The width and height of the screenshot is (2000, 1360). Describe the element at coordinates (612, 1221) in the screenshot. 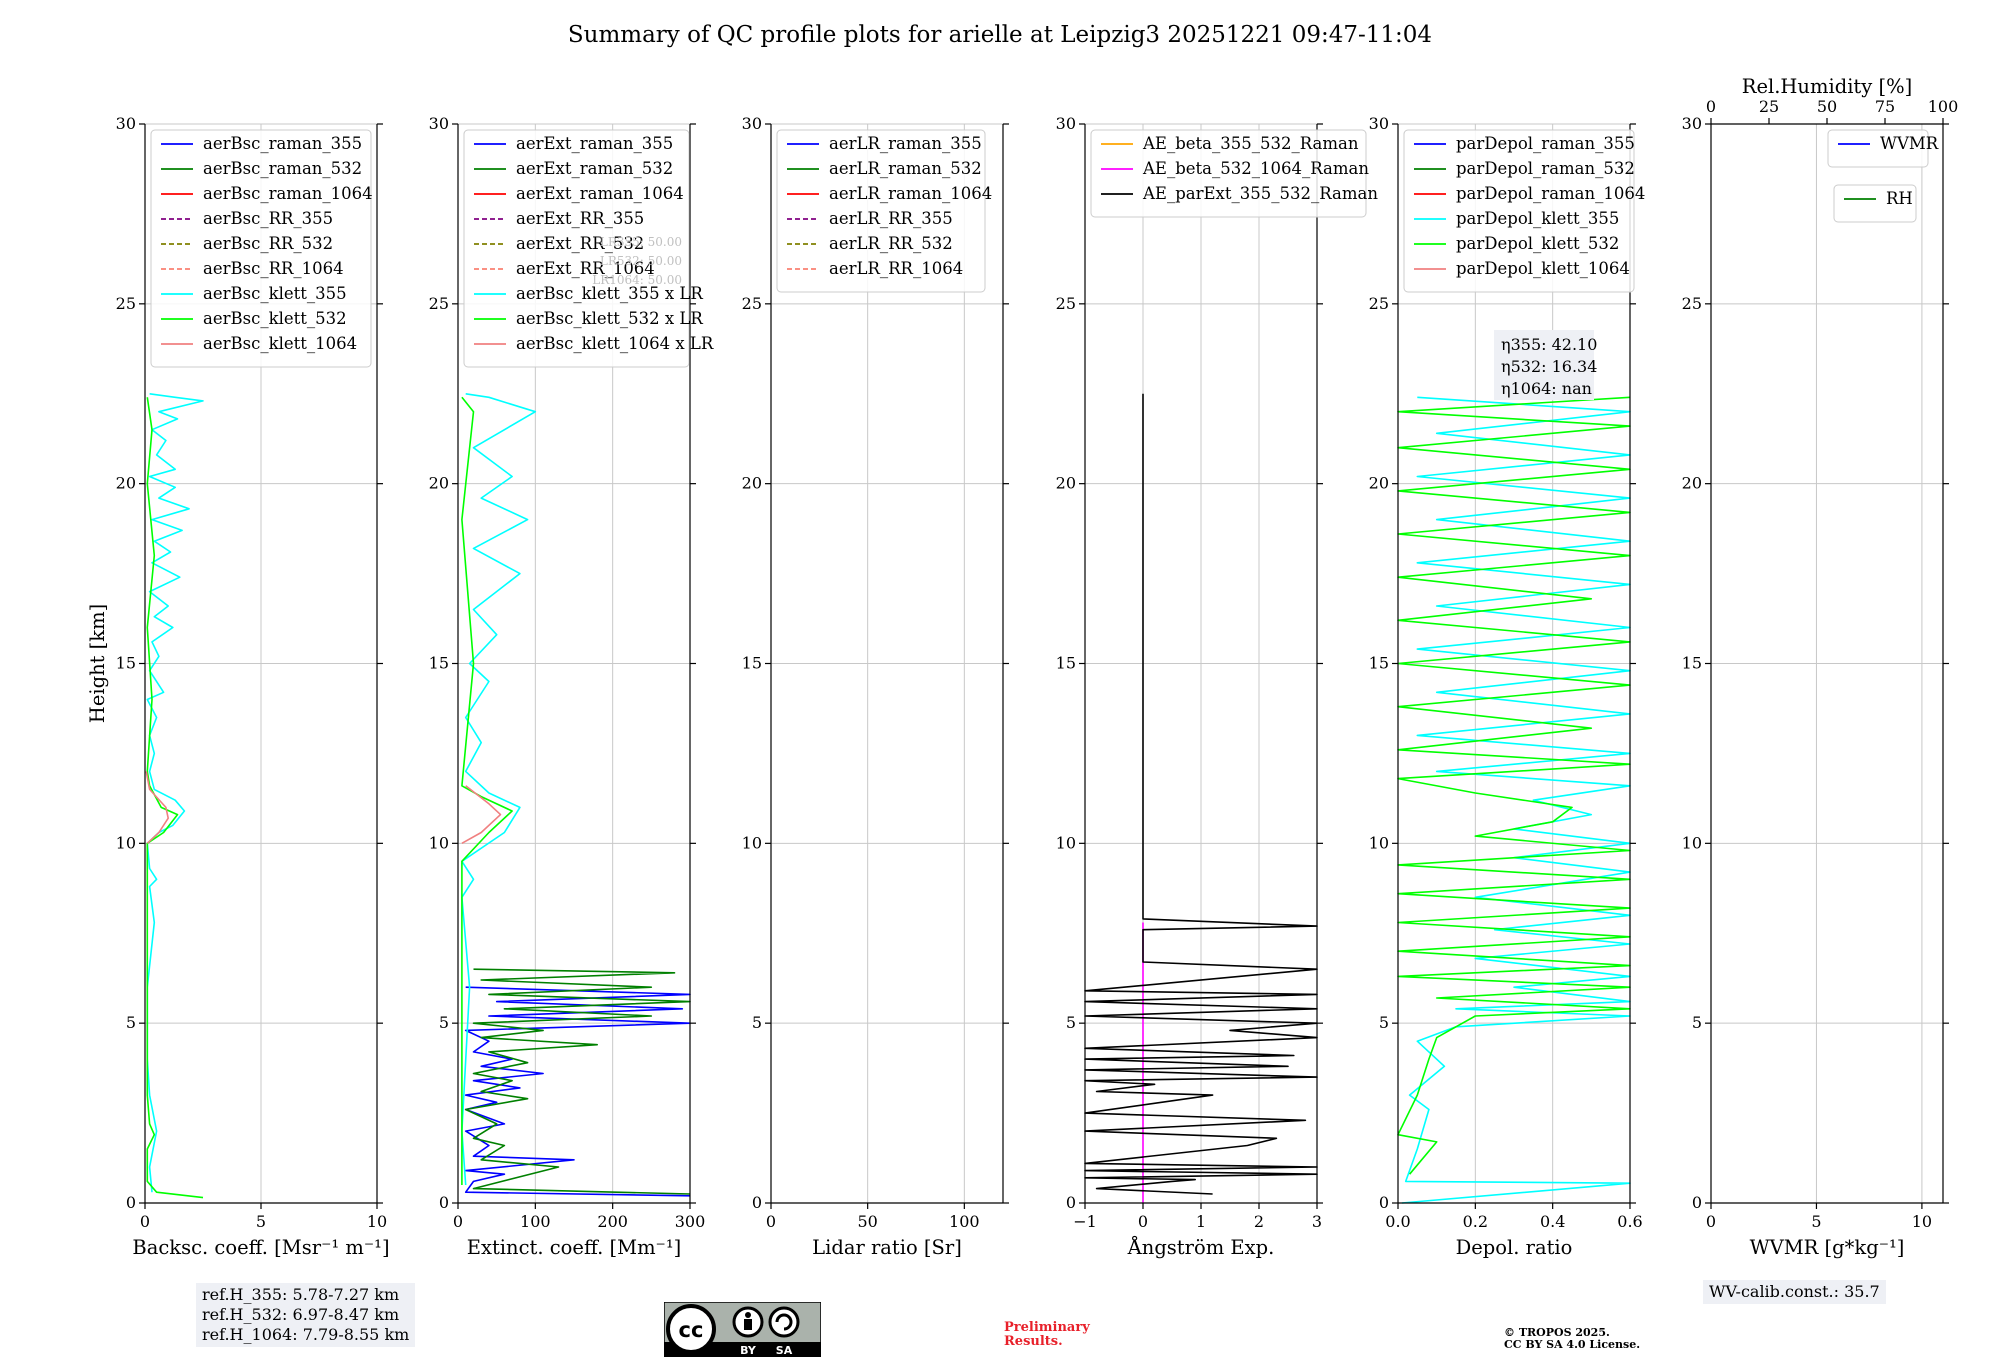

I see `ext-x-tick-label: 200` at that location.